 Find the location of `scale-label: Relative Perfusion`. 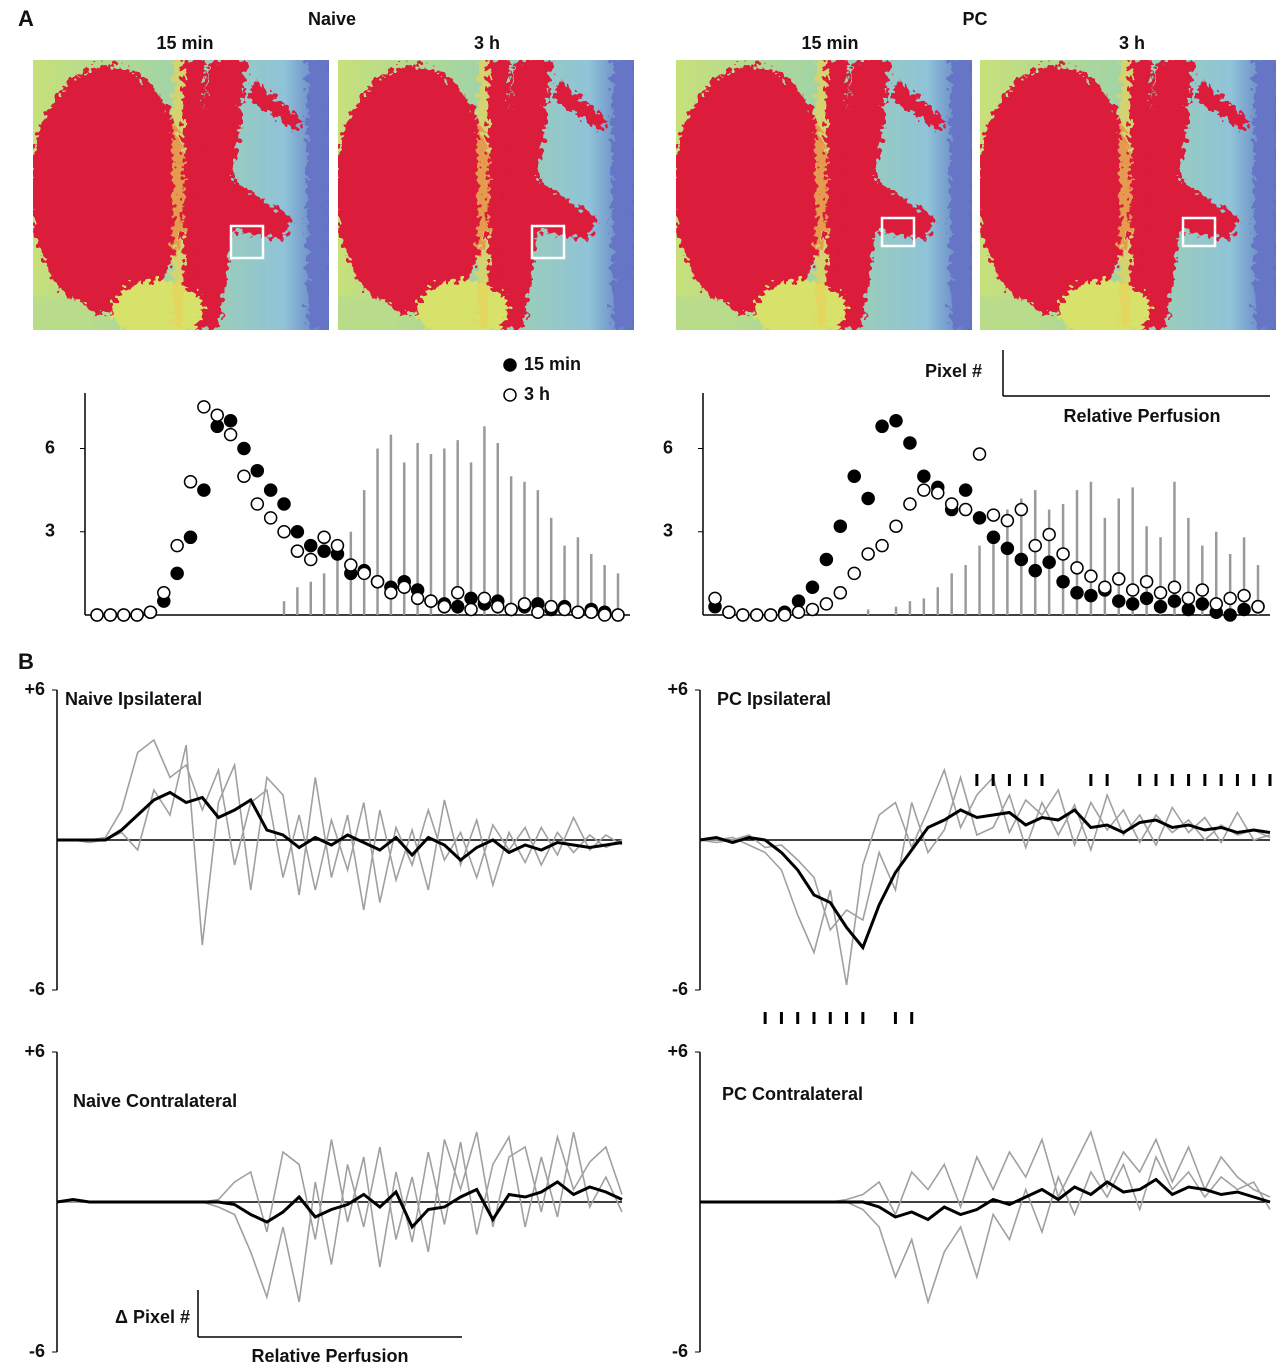

scale-label: Relative Perfusion is located at coordinates (329, 1356).